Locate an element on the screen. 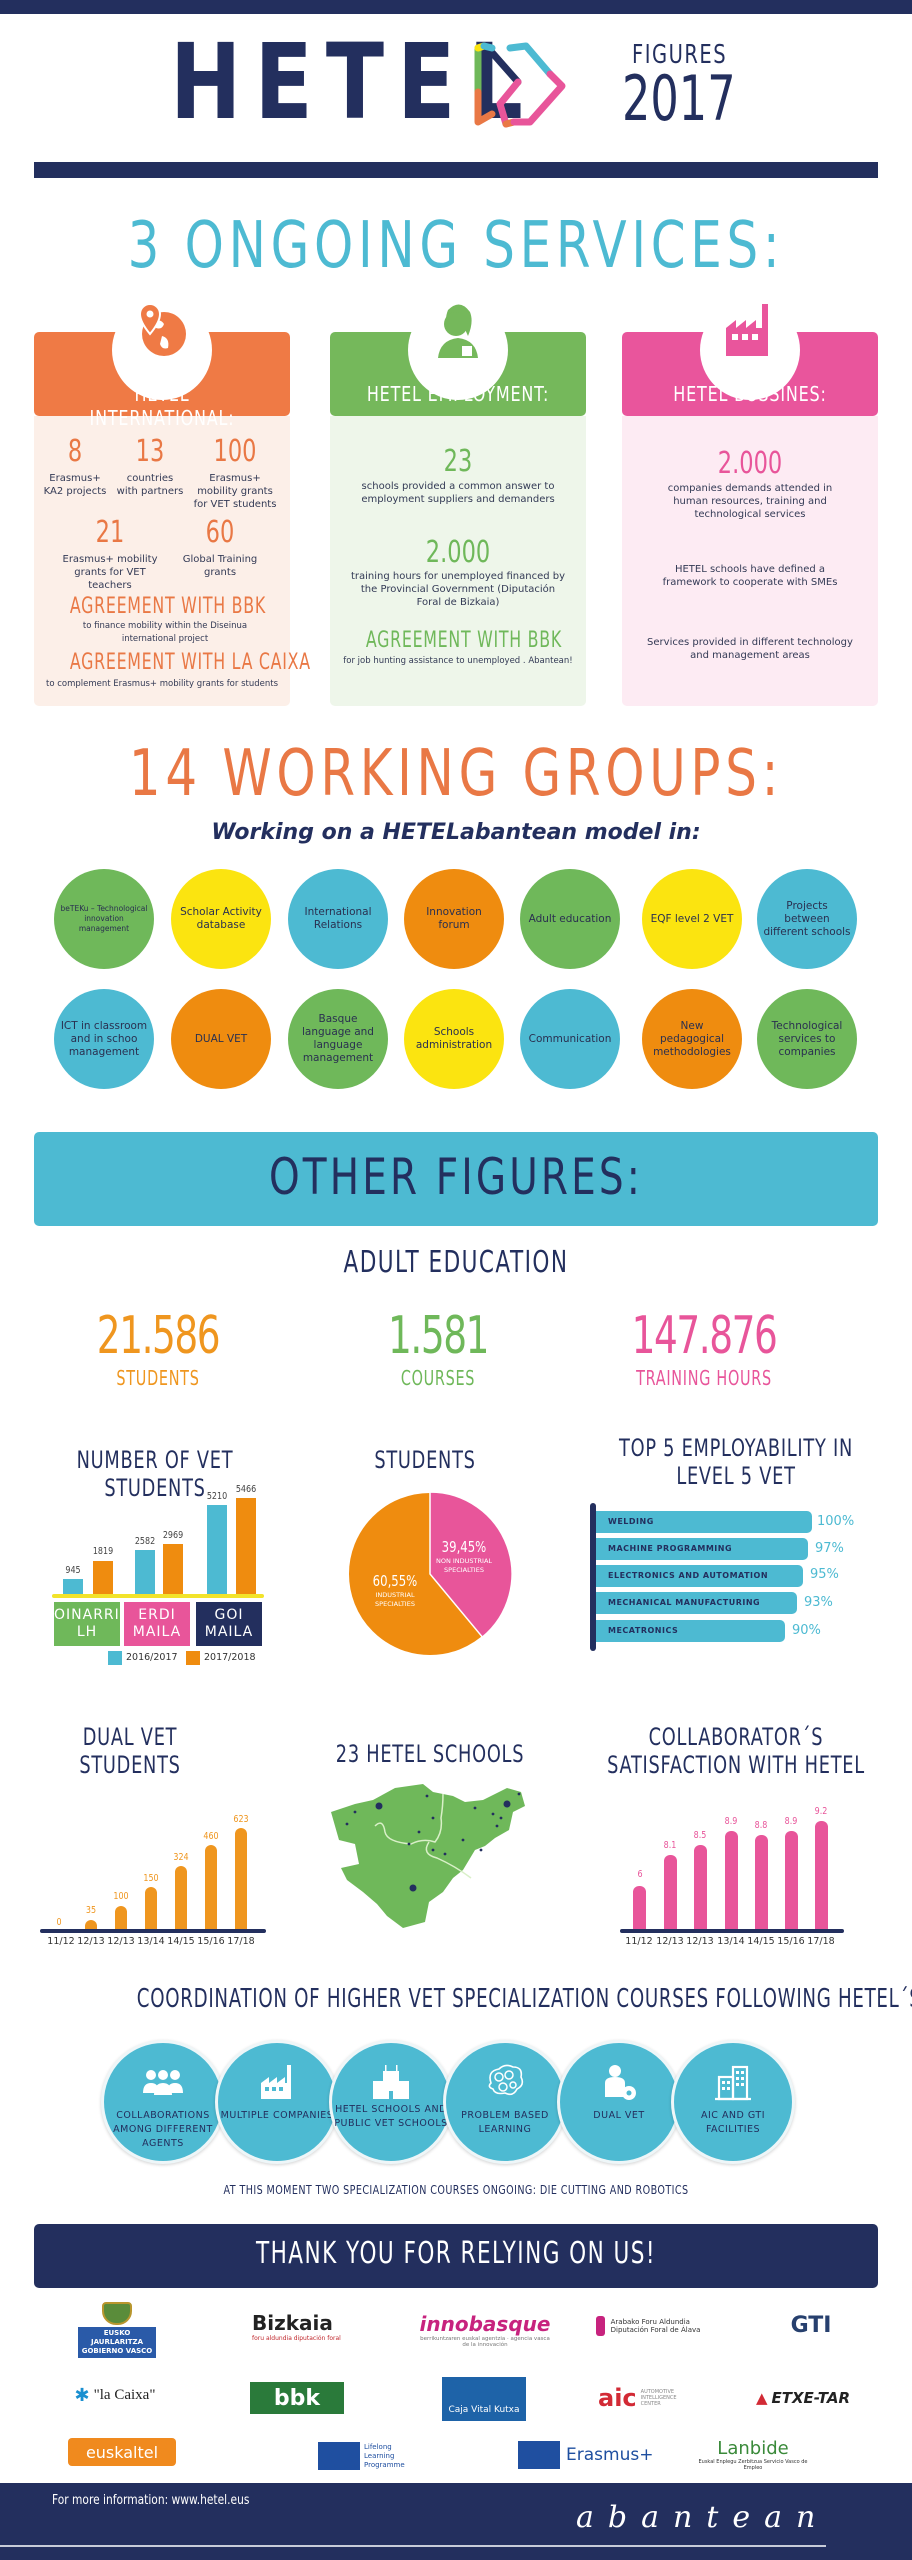 This screenshot has width=912, height=2560. bar-value: 5466 is located at coordinates (246, 1489).